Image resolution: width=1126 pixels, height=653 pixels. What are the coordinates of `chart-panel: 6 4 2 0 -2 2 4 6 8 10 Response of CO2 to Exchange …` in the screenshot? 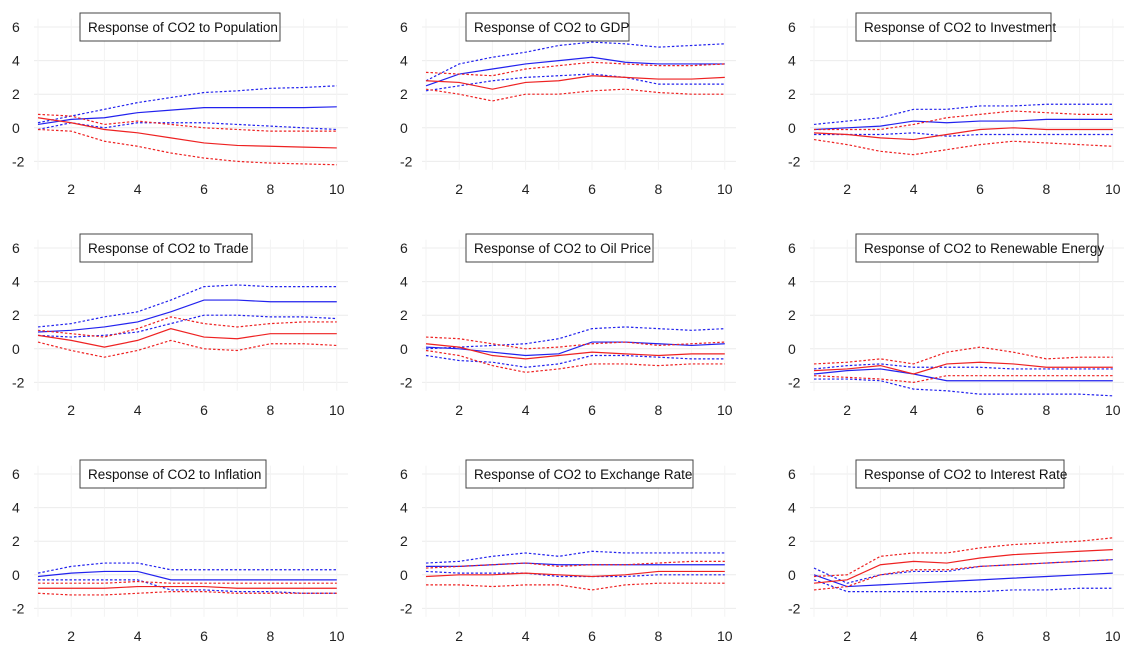 It's located at (568, 551).